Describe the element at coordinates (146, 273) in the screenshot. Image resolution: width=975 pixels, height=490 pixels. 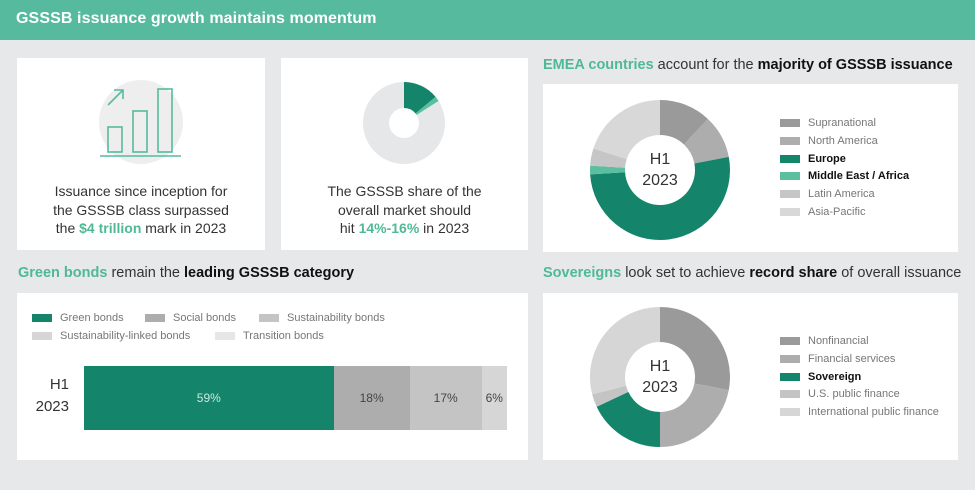
I see `title-text: remain the` at that location.